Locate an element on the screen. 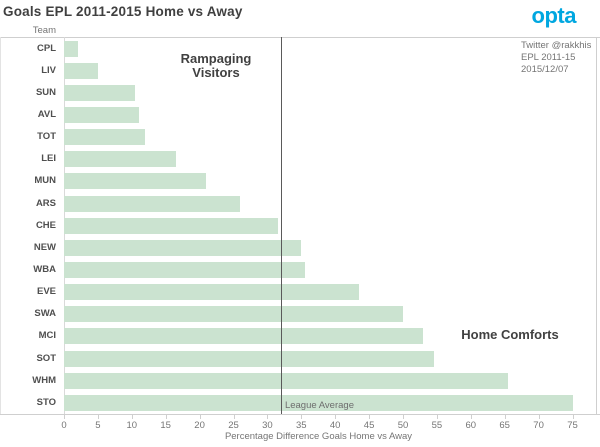 This screenshot has height=447, width=600. tick-label-10: 10 is located at coordinates (132, 425).